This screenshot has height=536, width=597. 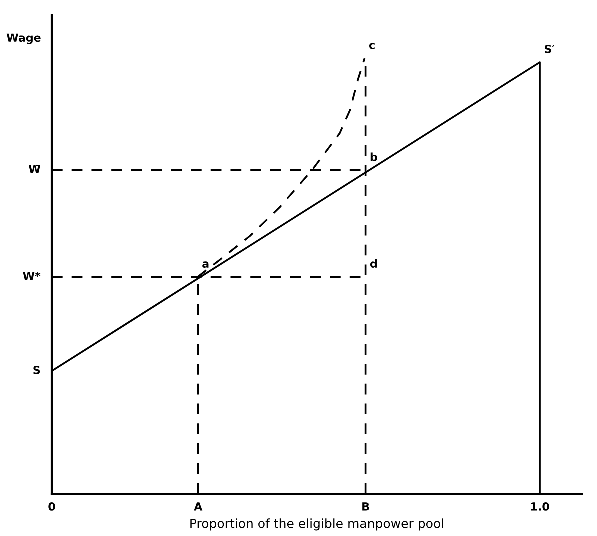 I want to click on x-tick-label: 0, so click(x=52, y=506).